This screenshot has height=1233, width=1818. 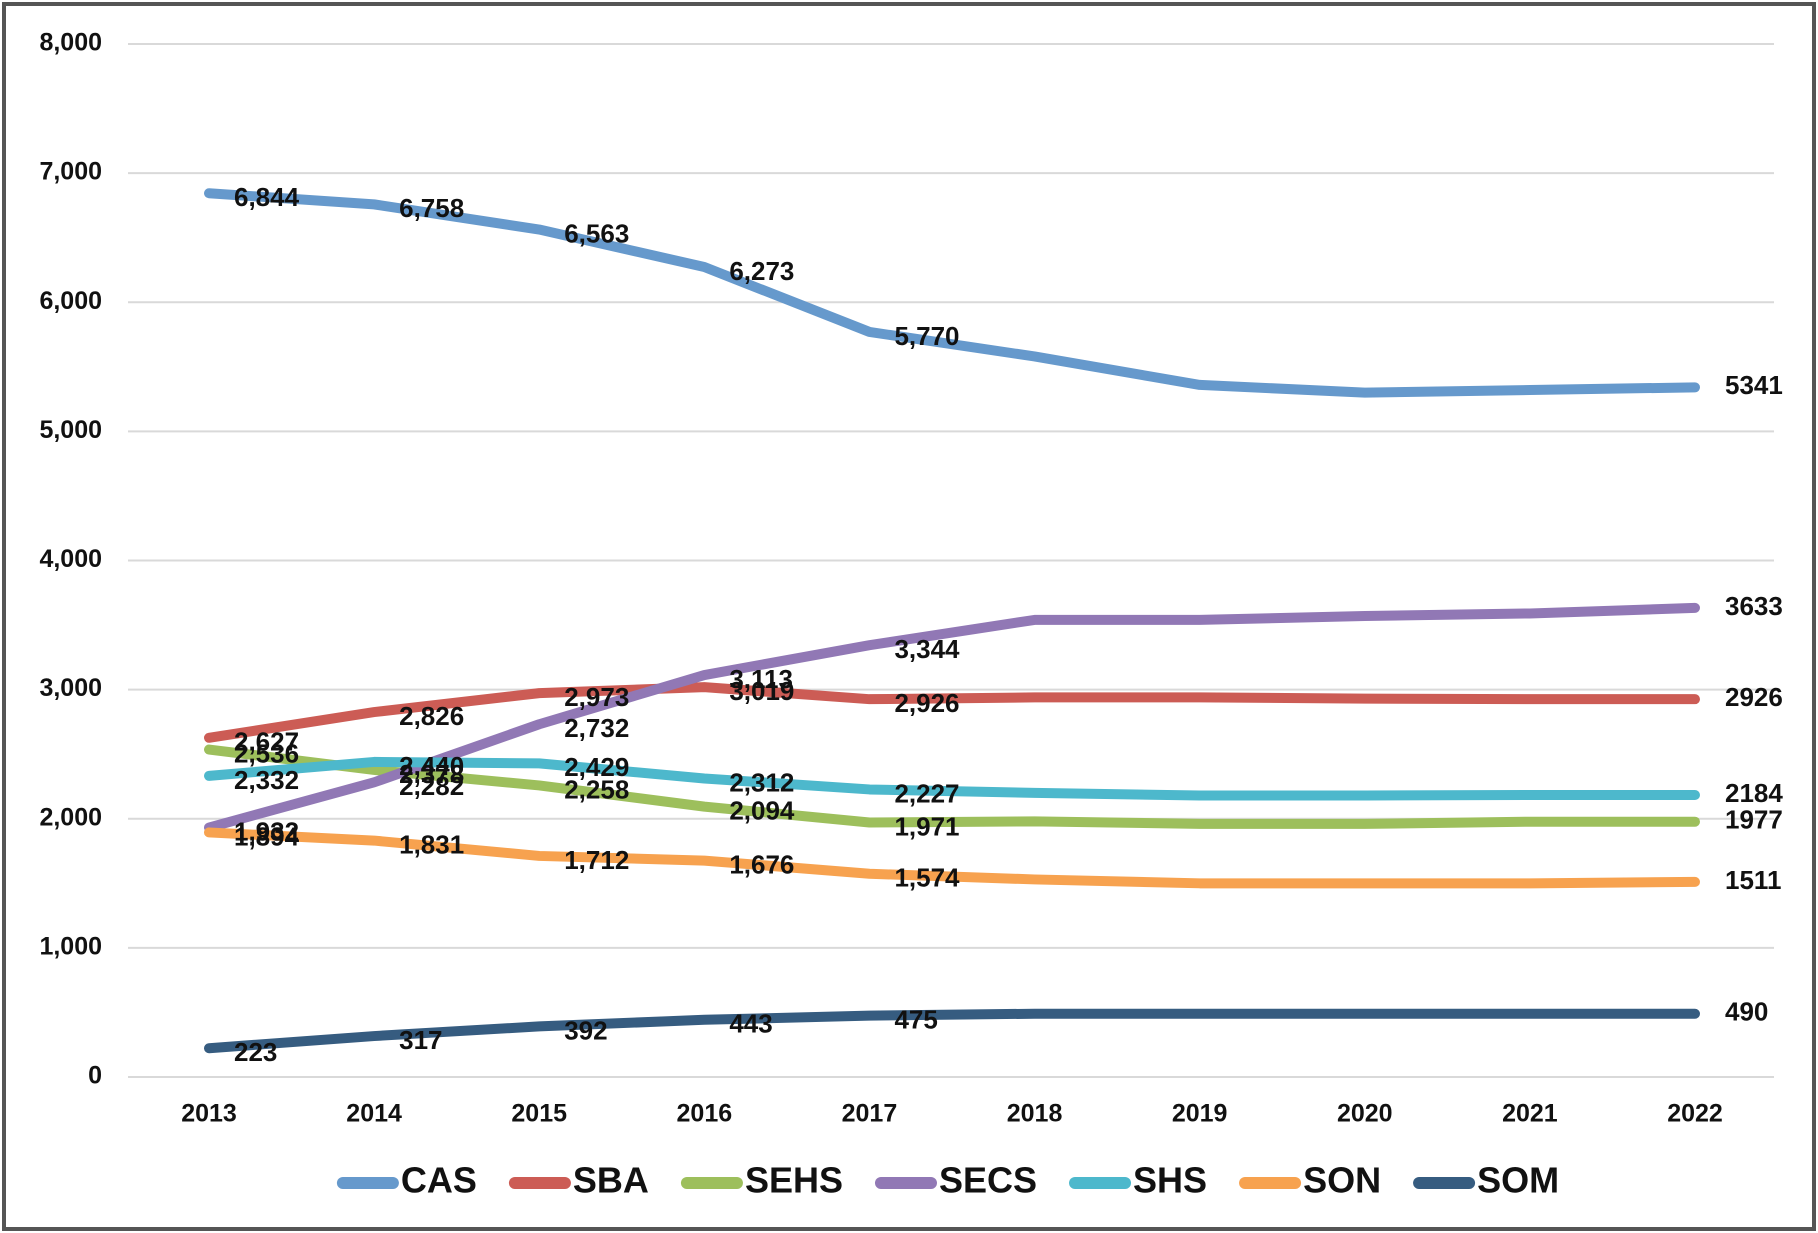 I want to click on data-label: 223, so click(x=255, y=1052).